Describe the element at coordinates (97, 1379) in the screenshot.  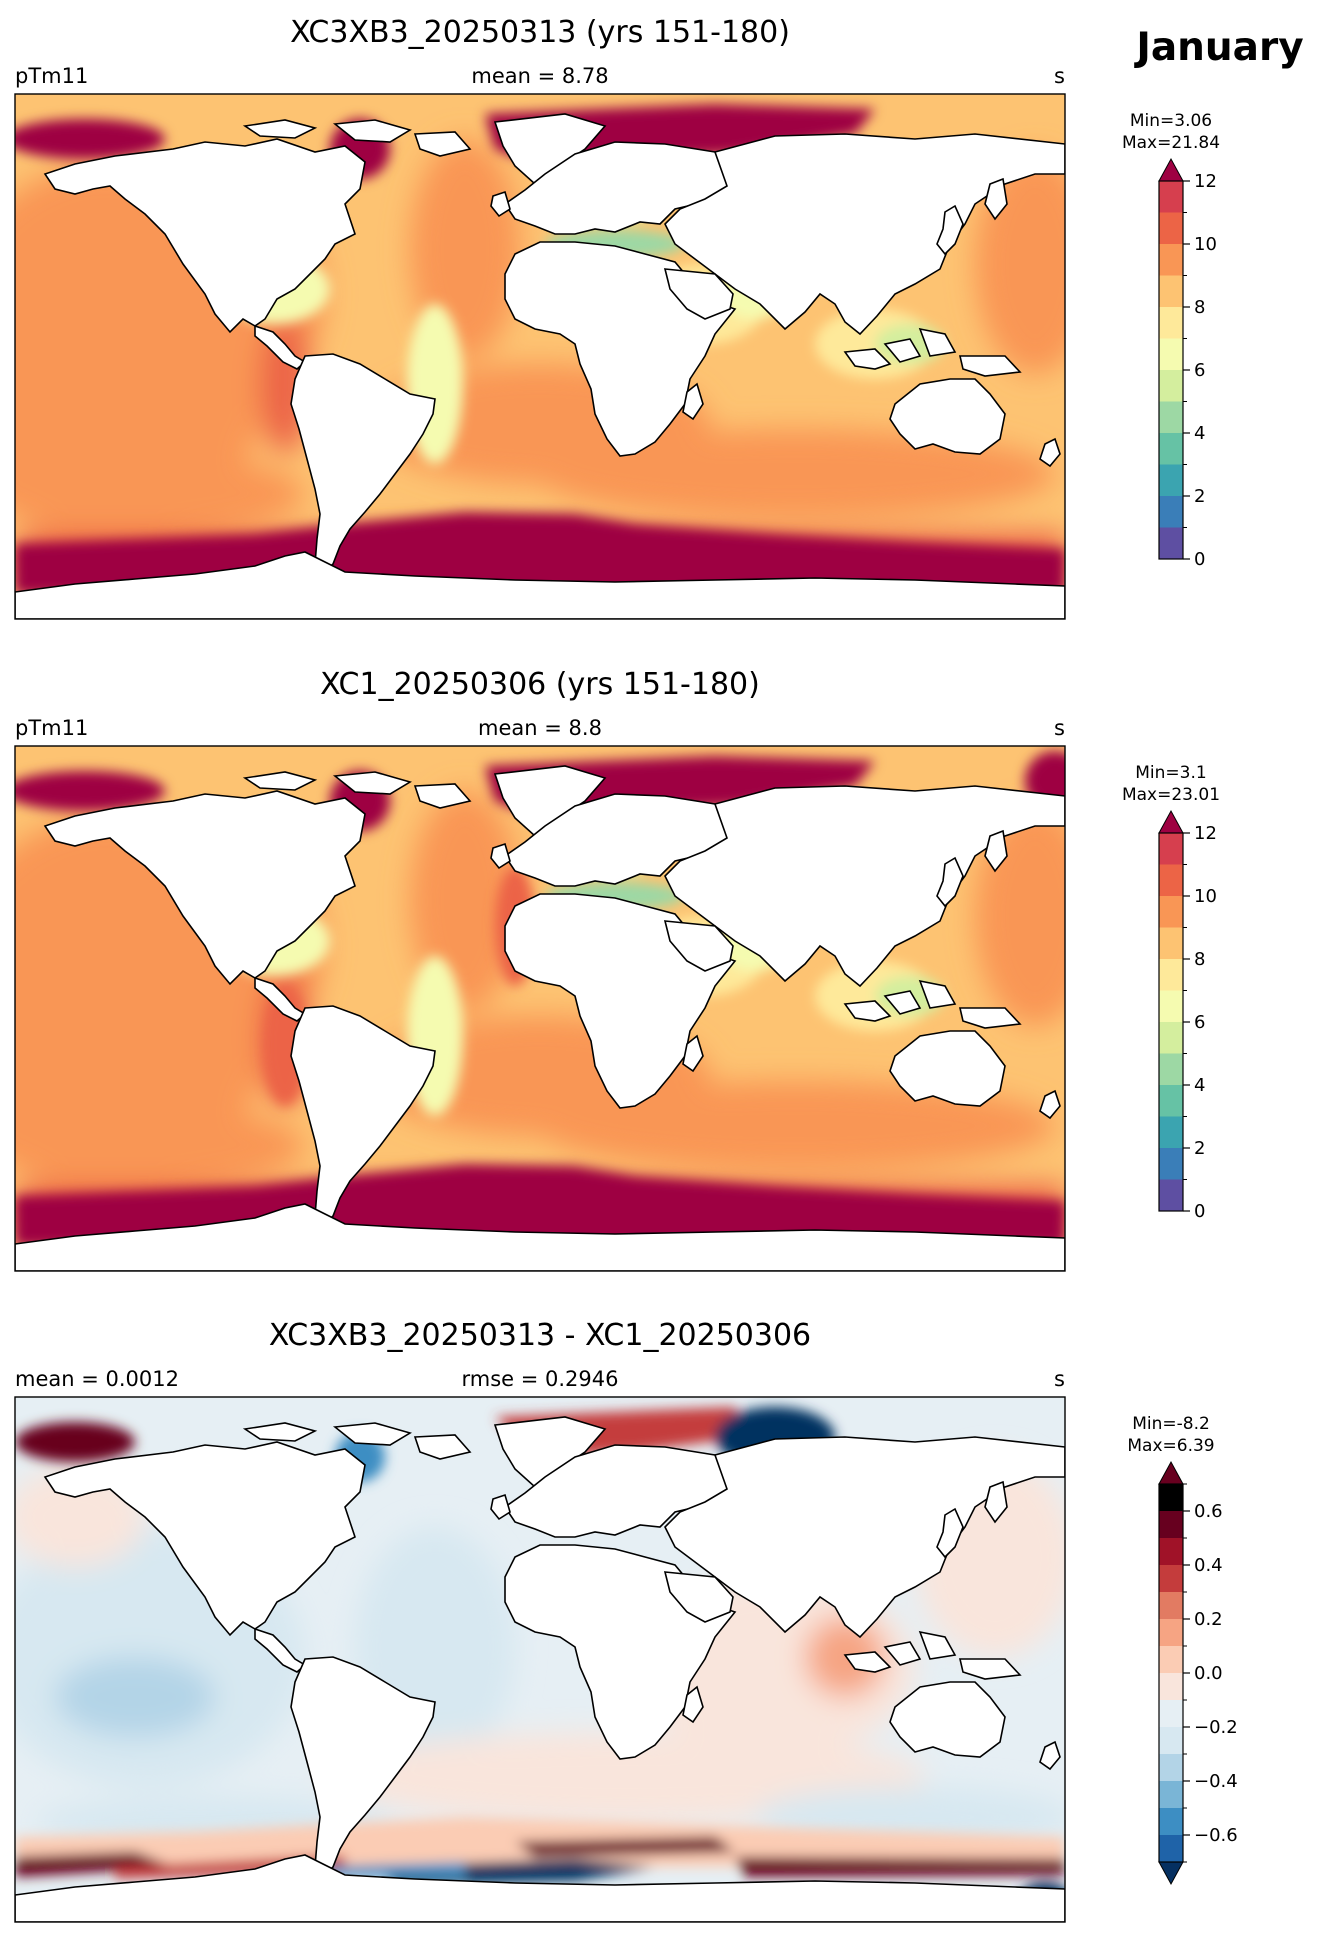
I see `panel-left-label: mean = 0.0012` at that location.